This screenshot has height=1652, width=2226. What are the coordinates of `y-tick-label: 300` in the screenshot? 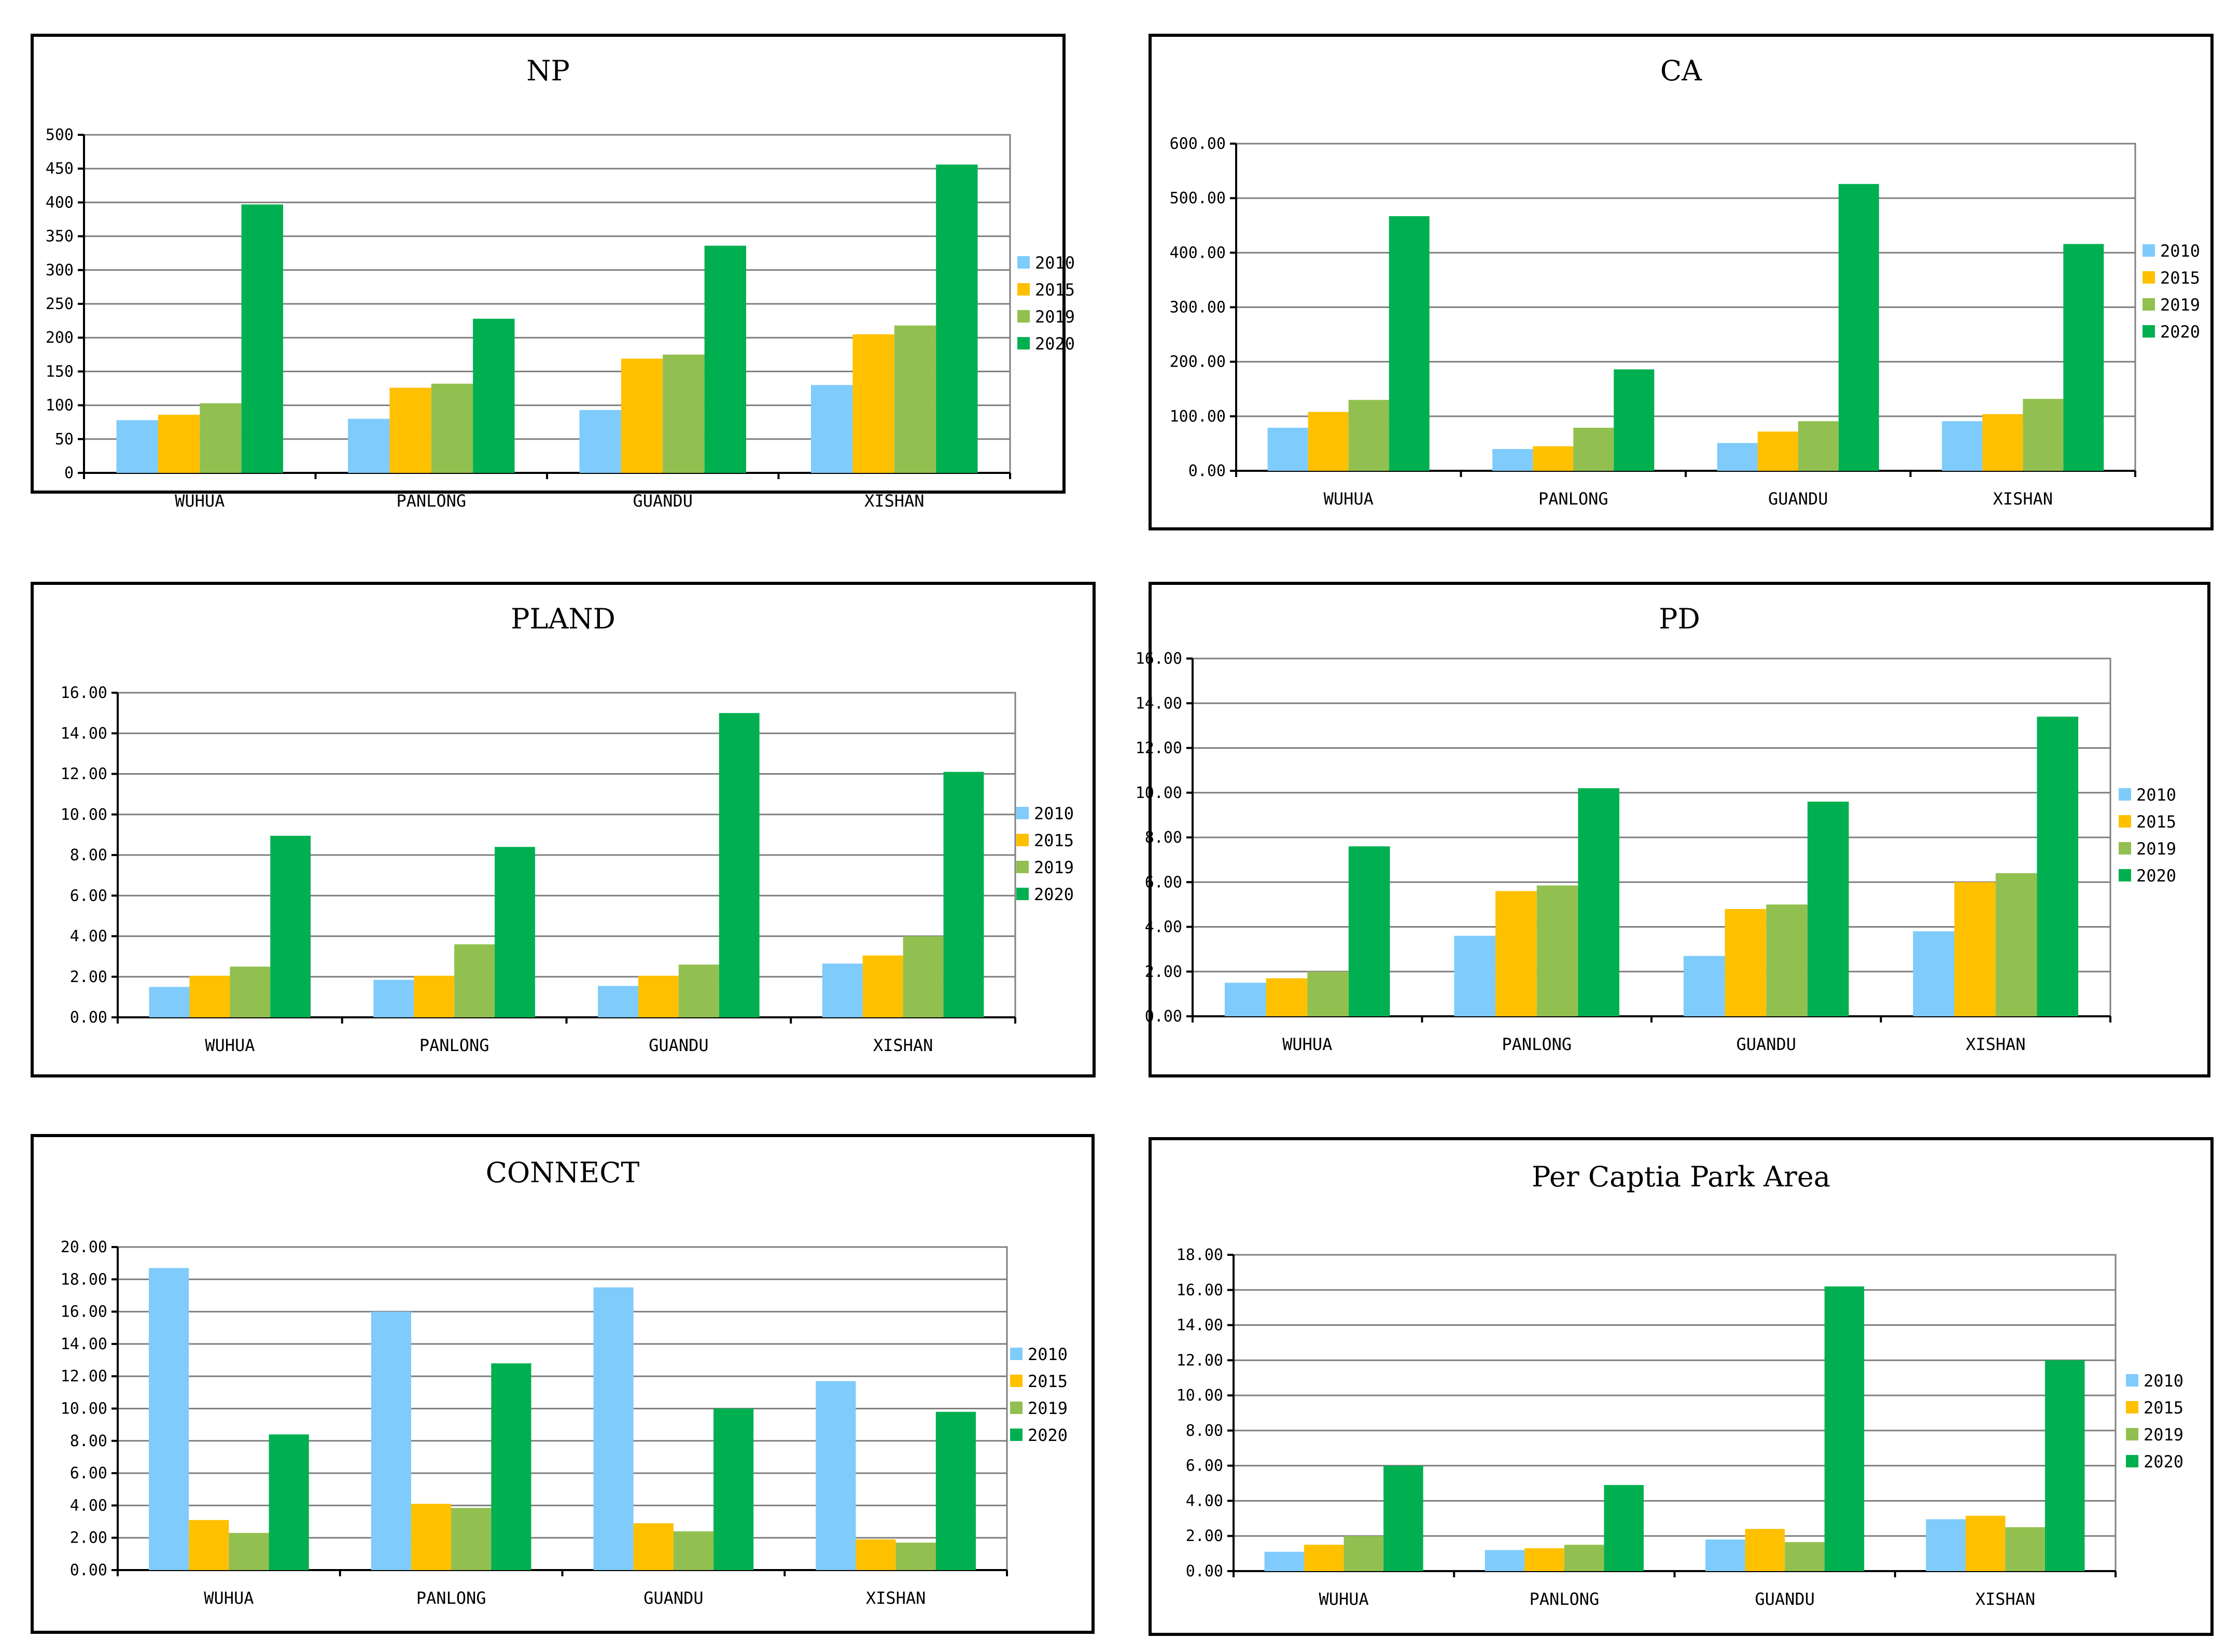 It's located at (60, 270).